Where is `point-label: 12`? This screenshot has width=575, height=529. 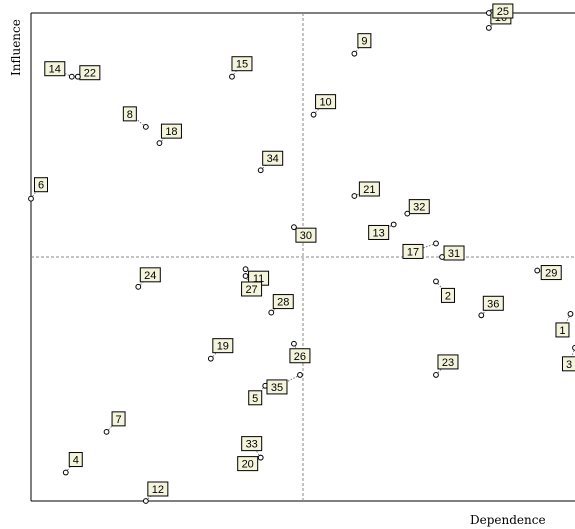
point-label: 12 is located at coordinates (158, 490).